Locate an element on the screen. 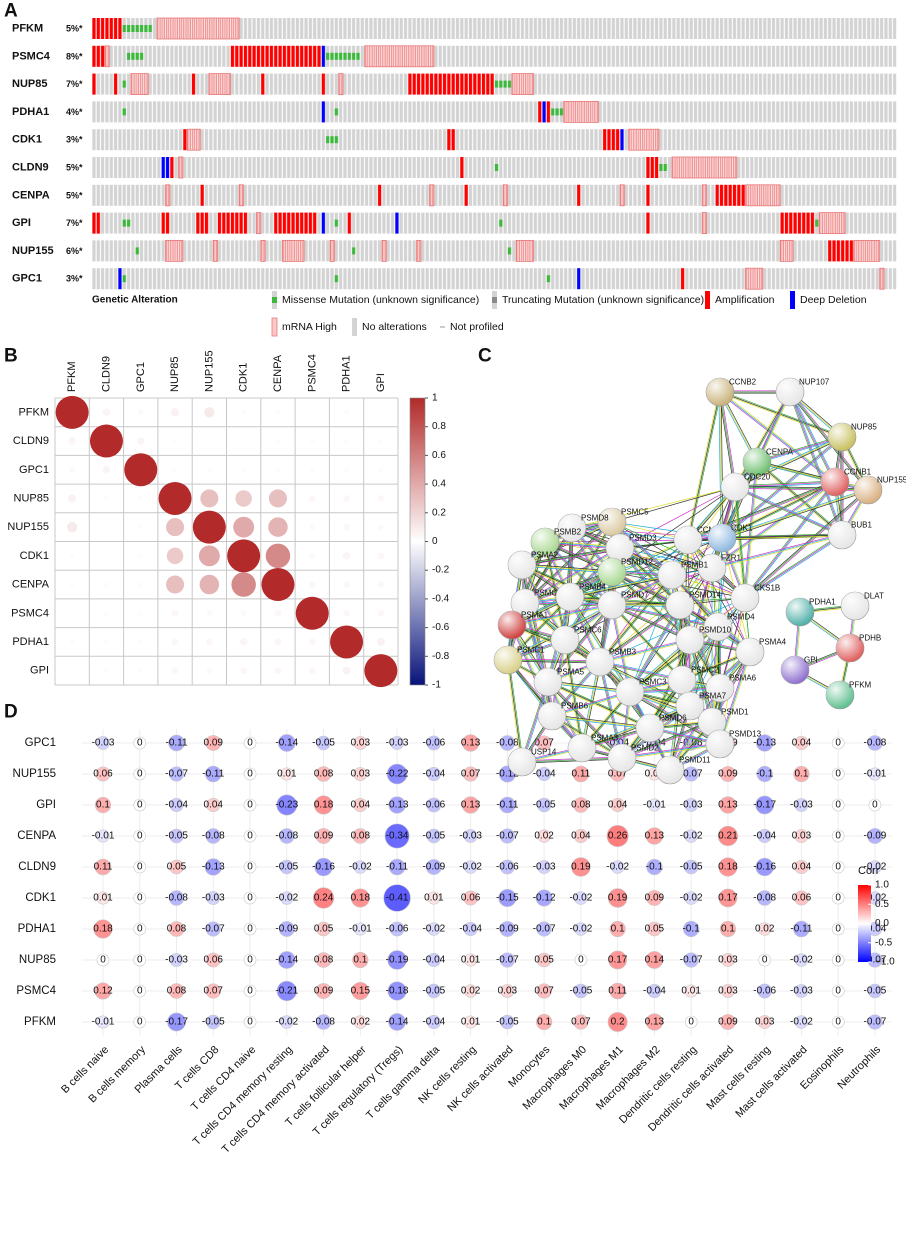  value-label: 0.17 is located at coordinates (728, 898).